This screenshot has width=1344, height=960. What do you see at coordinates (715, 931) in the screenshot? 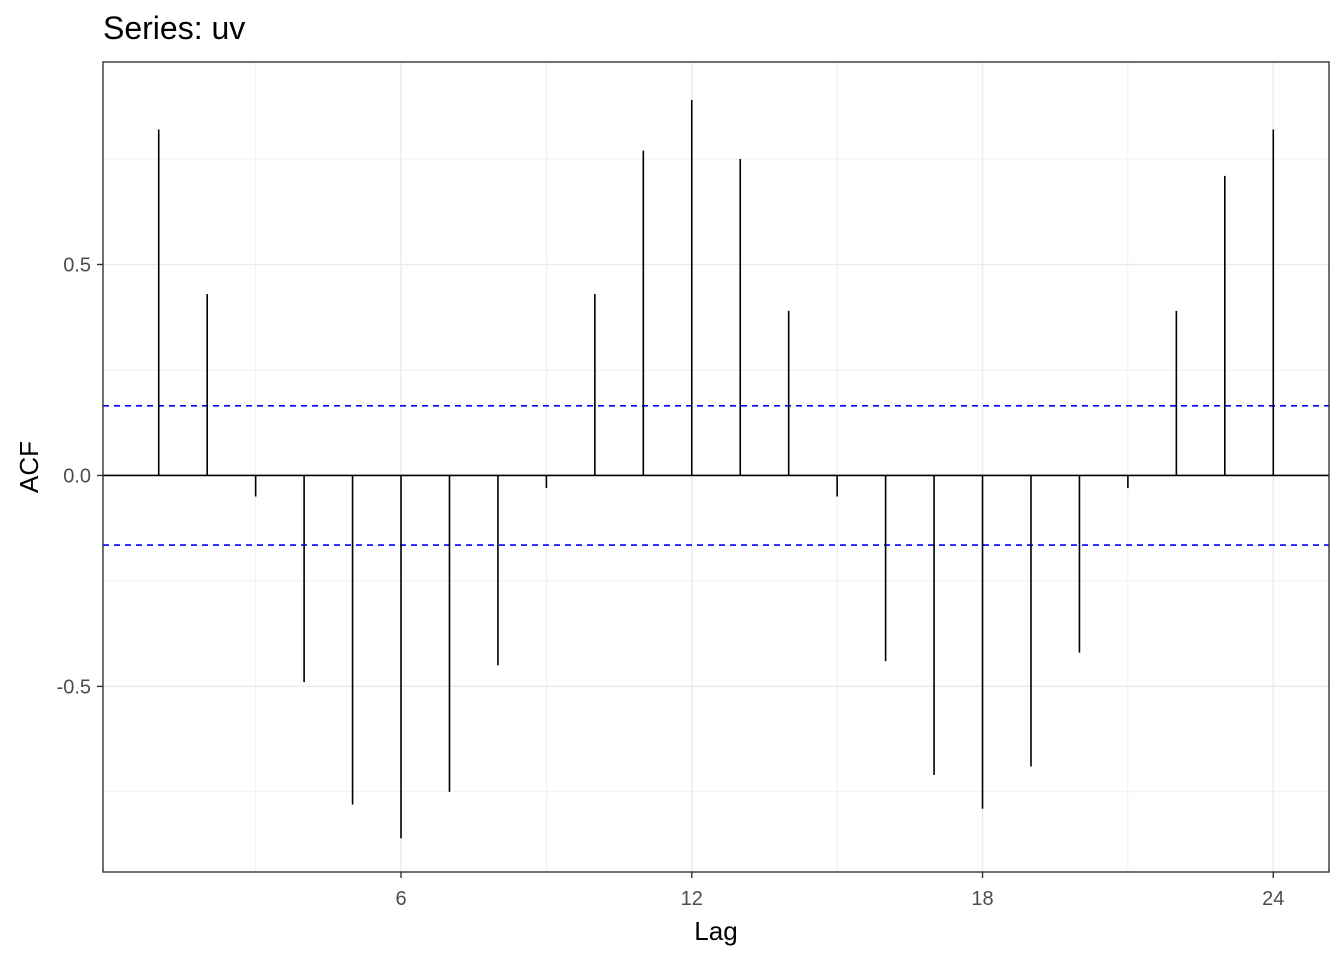
I see `x-axis-title: Lag` at bounding box center [715, 931].